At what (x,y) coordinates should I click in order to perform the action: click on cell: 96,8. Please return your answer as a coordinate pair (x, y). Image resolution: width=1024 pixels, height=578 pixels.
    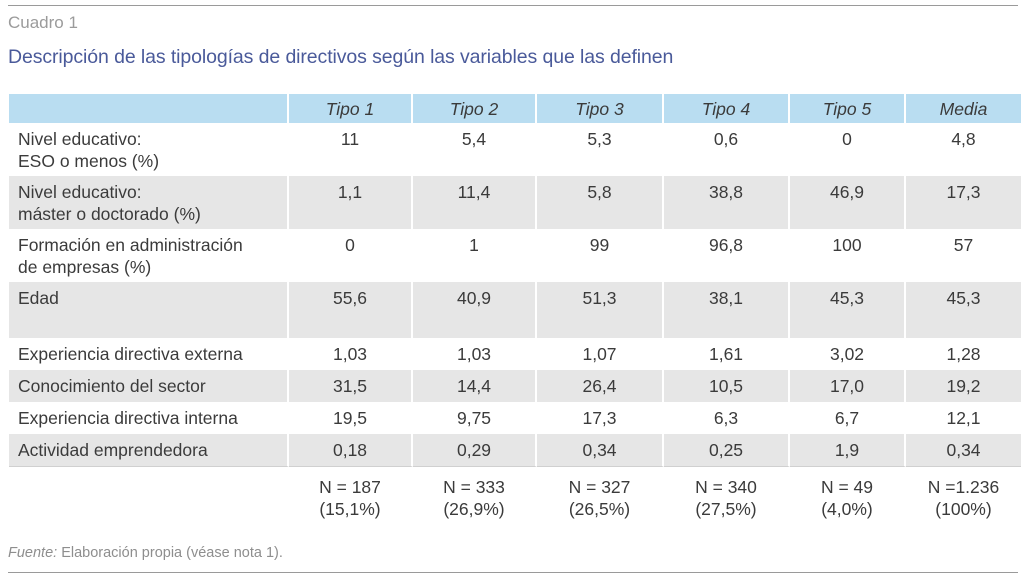
    Looking at the image, I should click on (727, 255).